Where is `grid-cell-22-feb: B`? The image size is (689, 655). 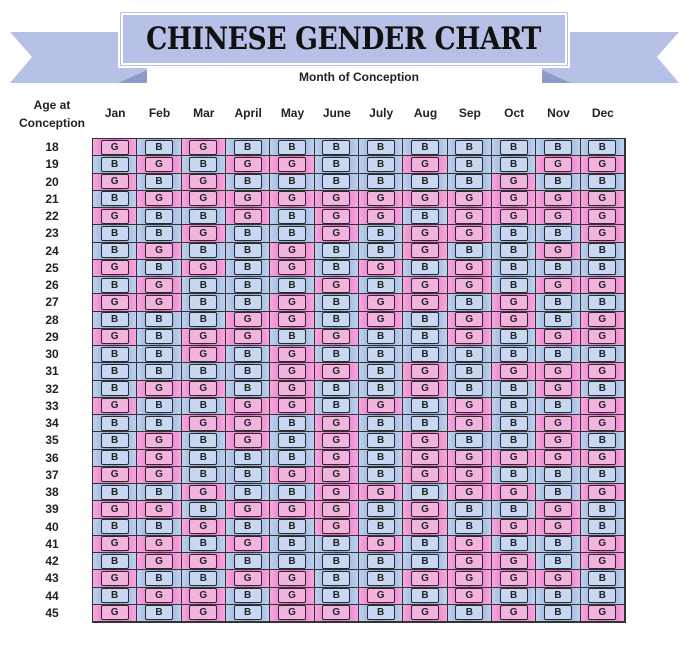
grid-cell-22-feb: B is located at coordinates (159, 216).